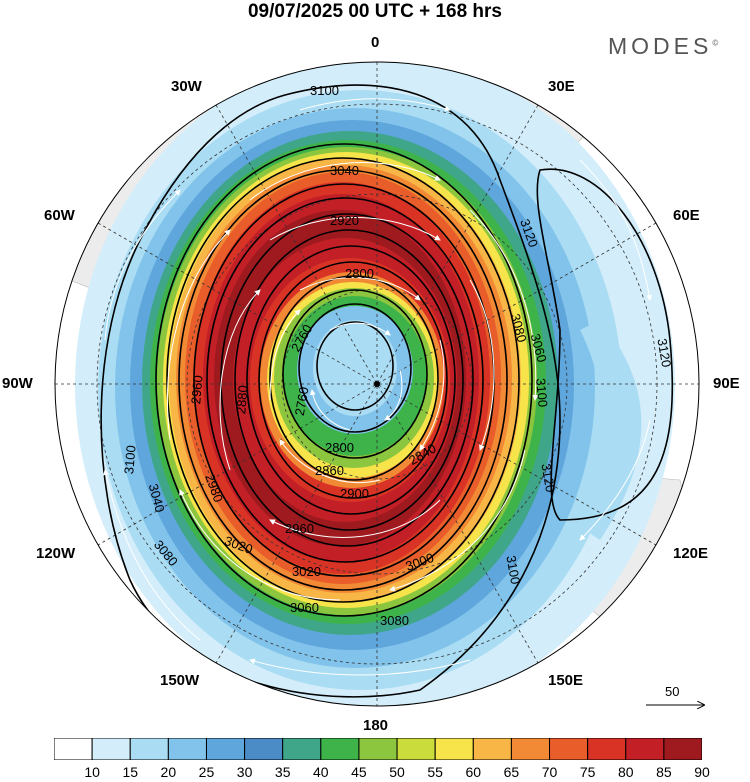  I want to click on colorbar-tick-label: 45, so click(359, 772).